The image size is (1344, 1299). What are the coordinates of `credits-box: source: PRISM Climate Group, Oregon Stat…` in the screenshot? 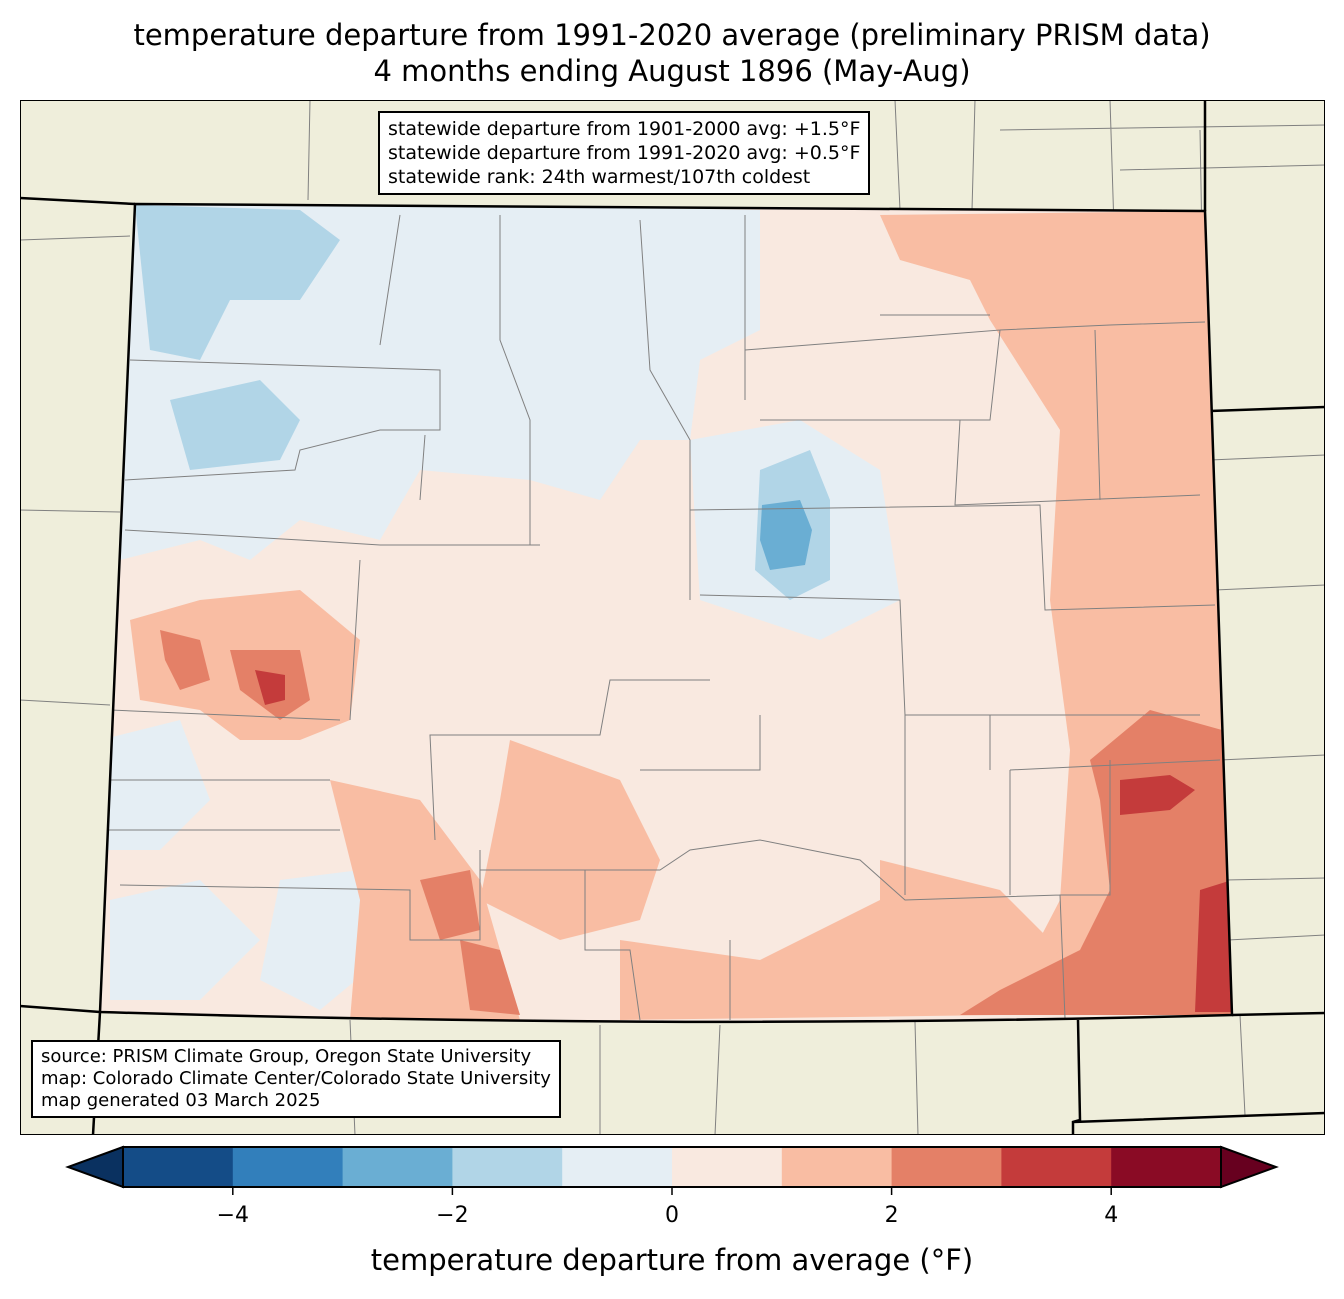 It's located at (296, 1079).